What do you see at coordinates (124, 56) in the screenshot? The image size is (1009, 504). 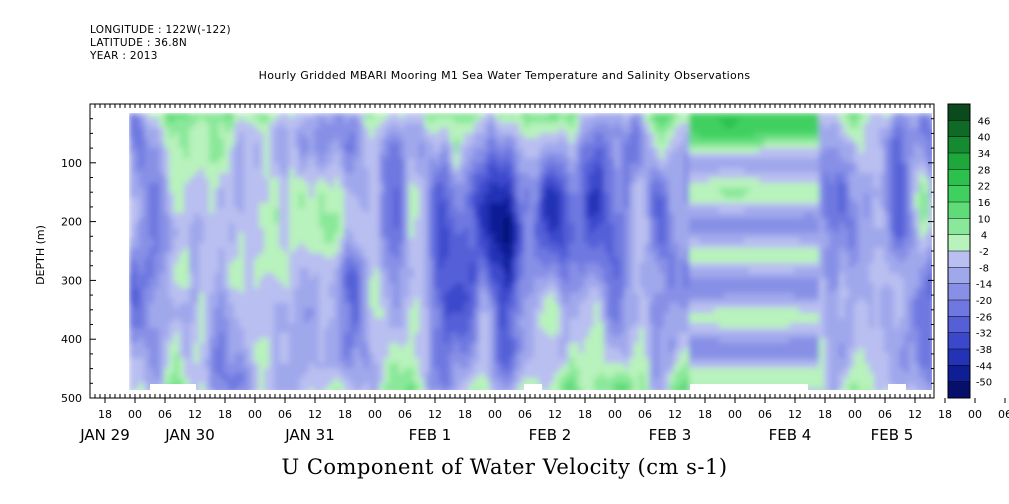 I see `header-year: YEAR : 2013` at bounding box center [124, 56].